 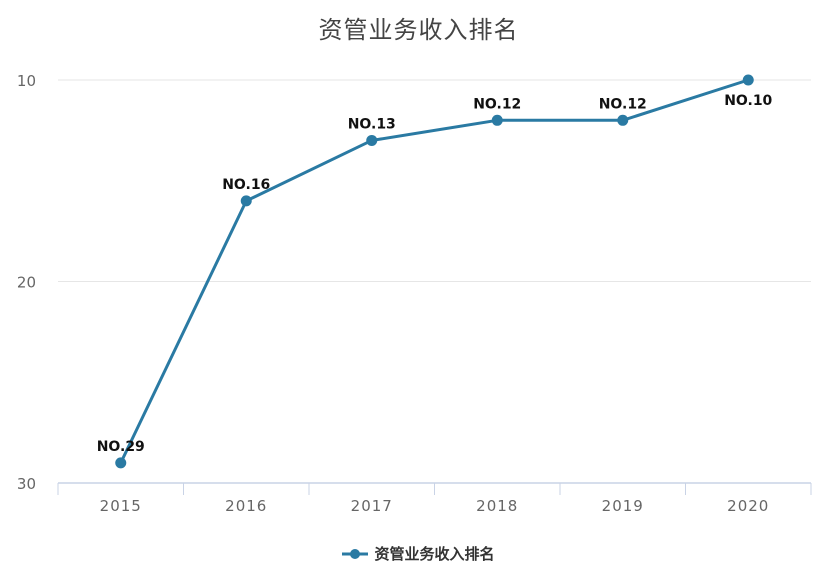 What do you see at coordinates (121, 447) in the screenshot?
I see `data-label: NO.29` at bounding box center [121, 447].